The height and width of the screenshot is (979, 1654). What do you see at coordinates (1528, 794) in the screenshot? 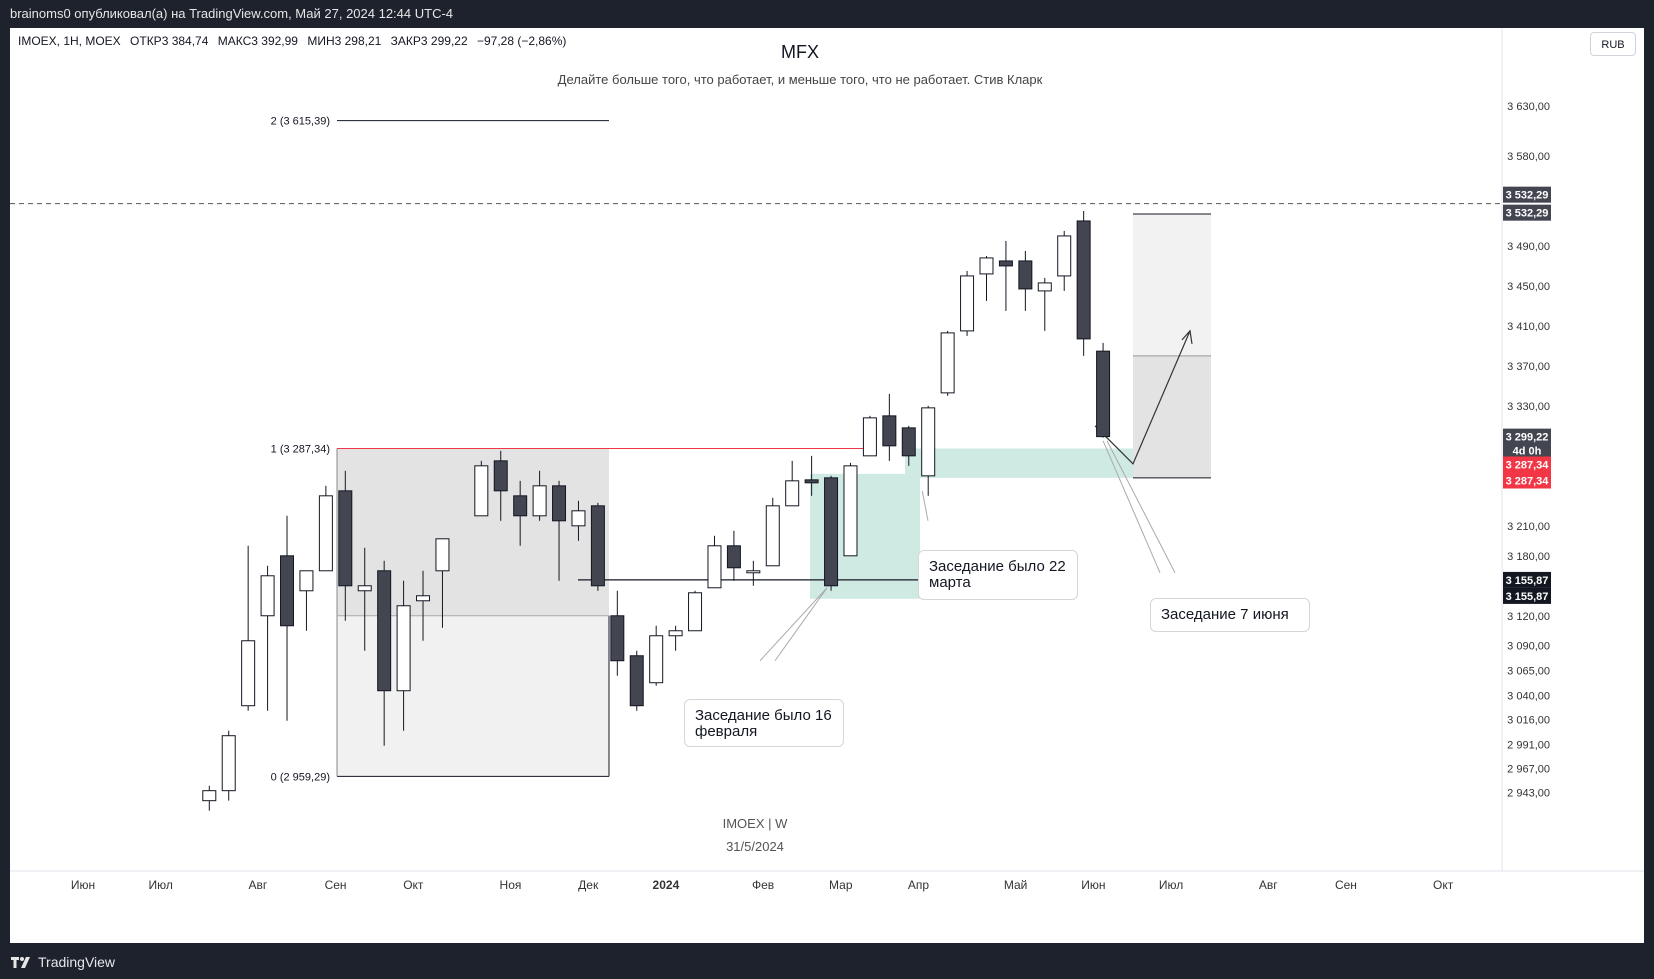
I see `y-tick-label: 2 943,00` at bounding box center [1528, 794].